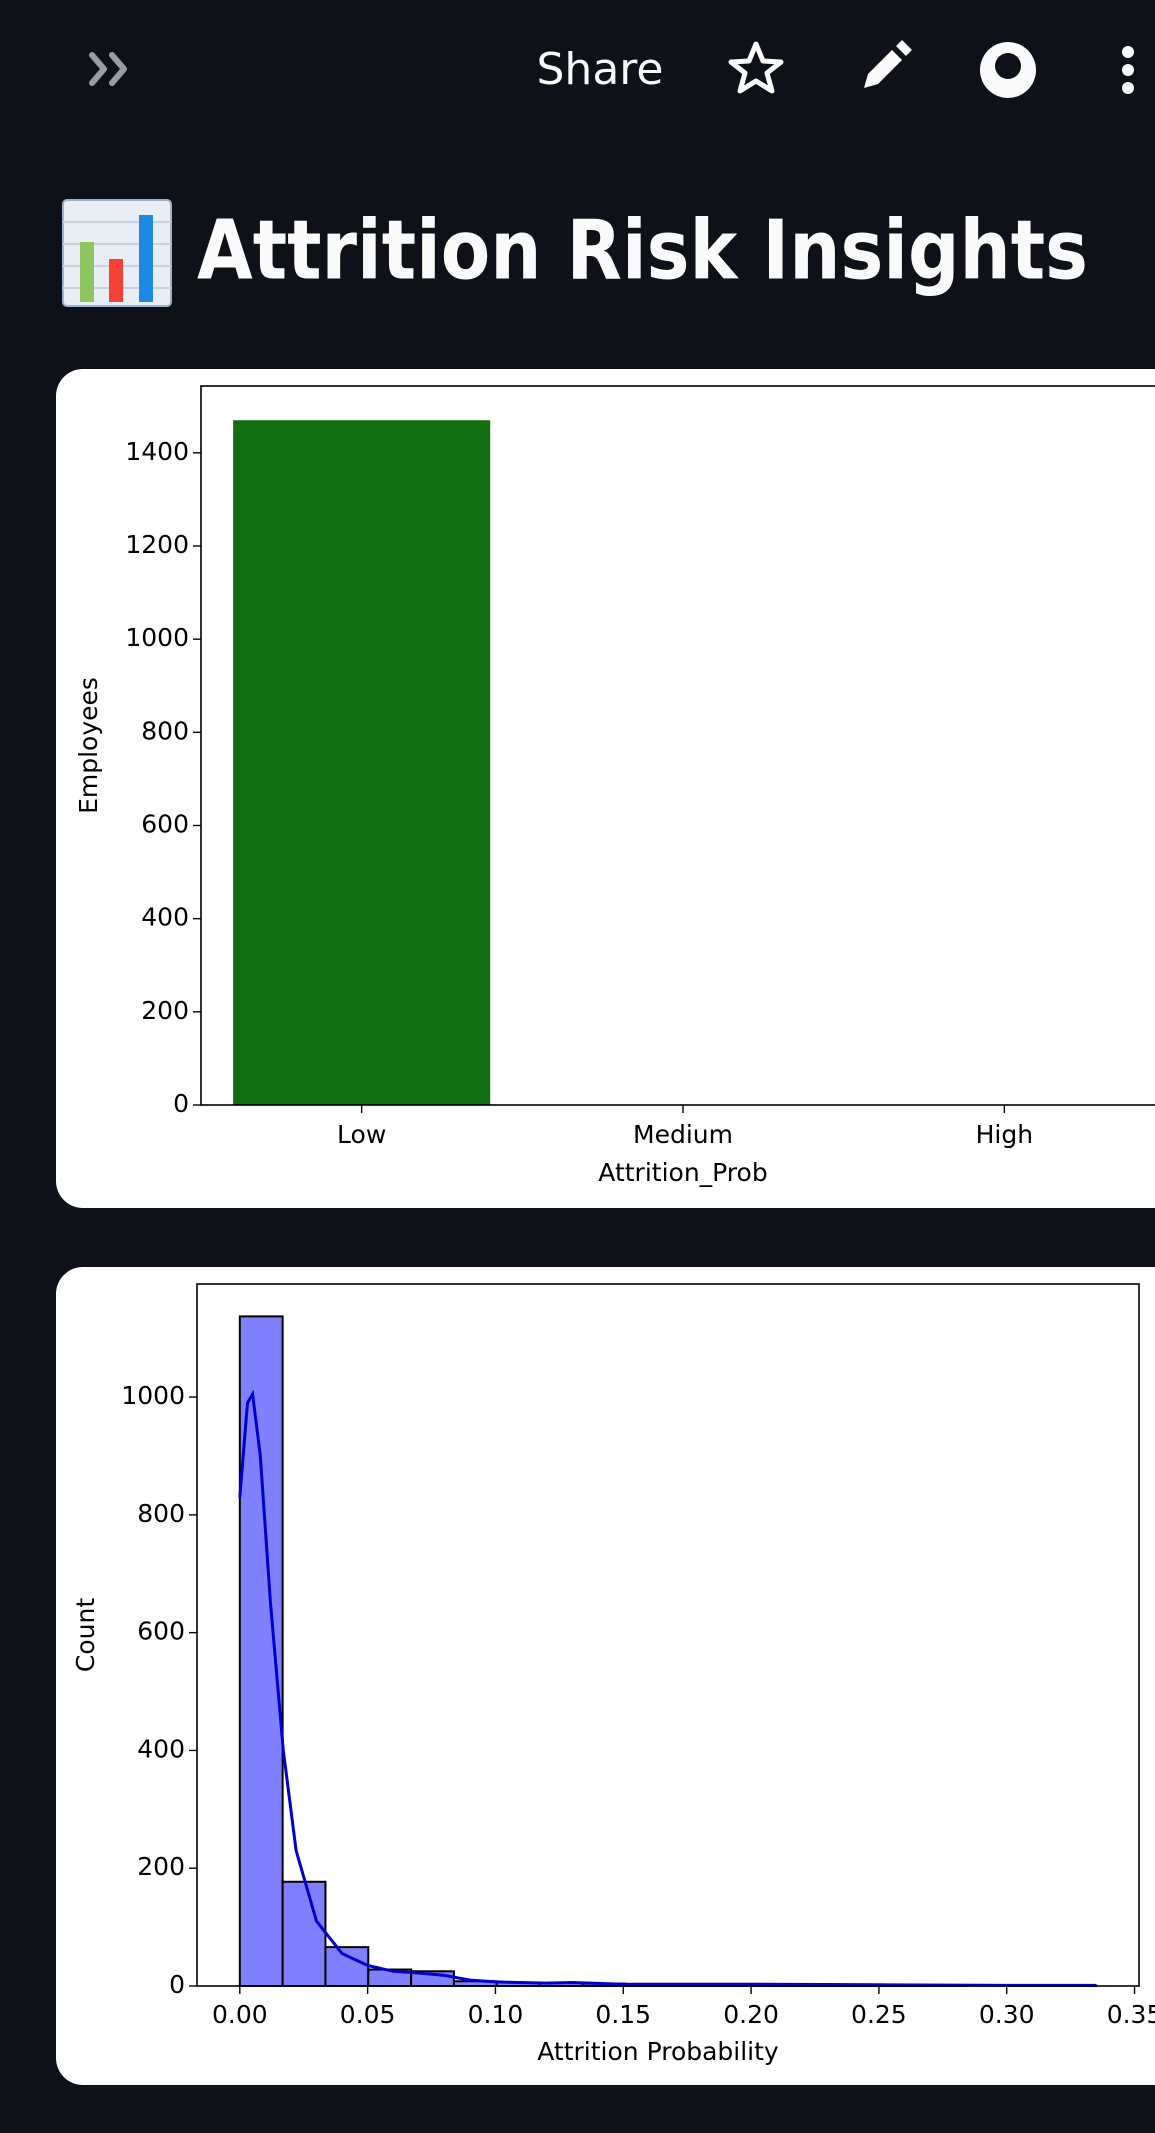  Describe the element at coordinates (1007, 2014) in the screenshot. I see `x-tick-label: 0.30` at that location.